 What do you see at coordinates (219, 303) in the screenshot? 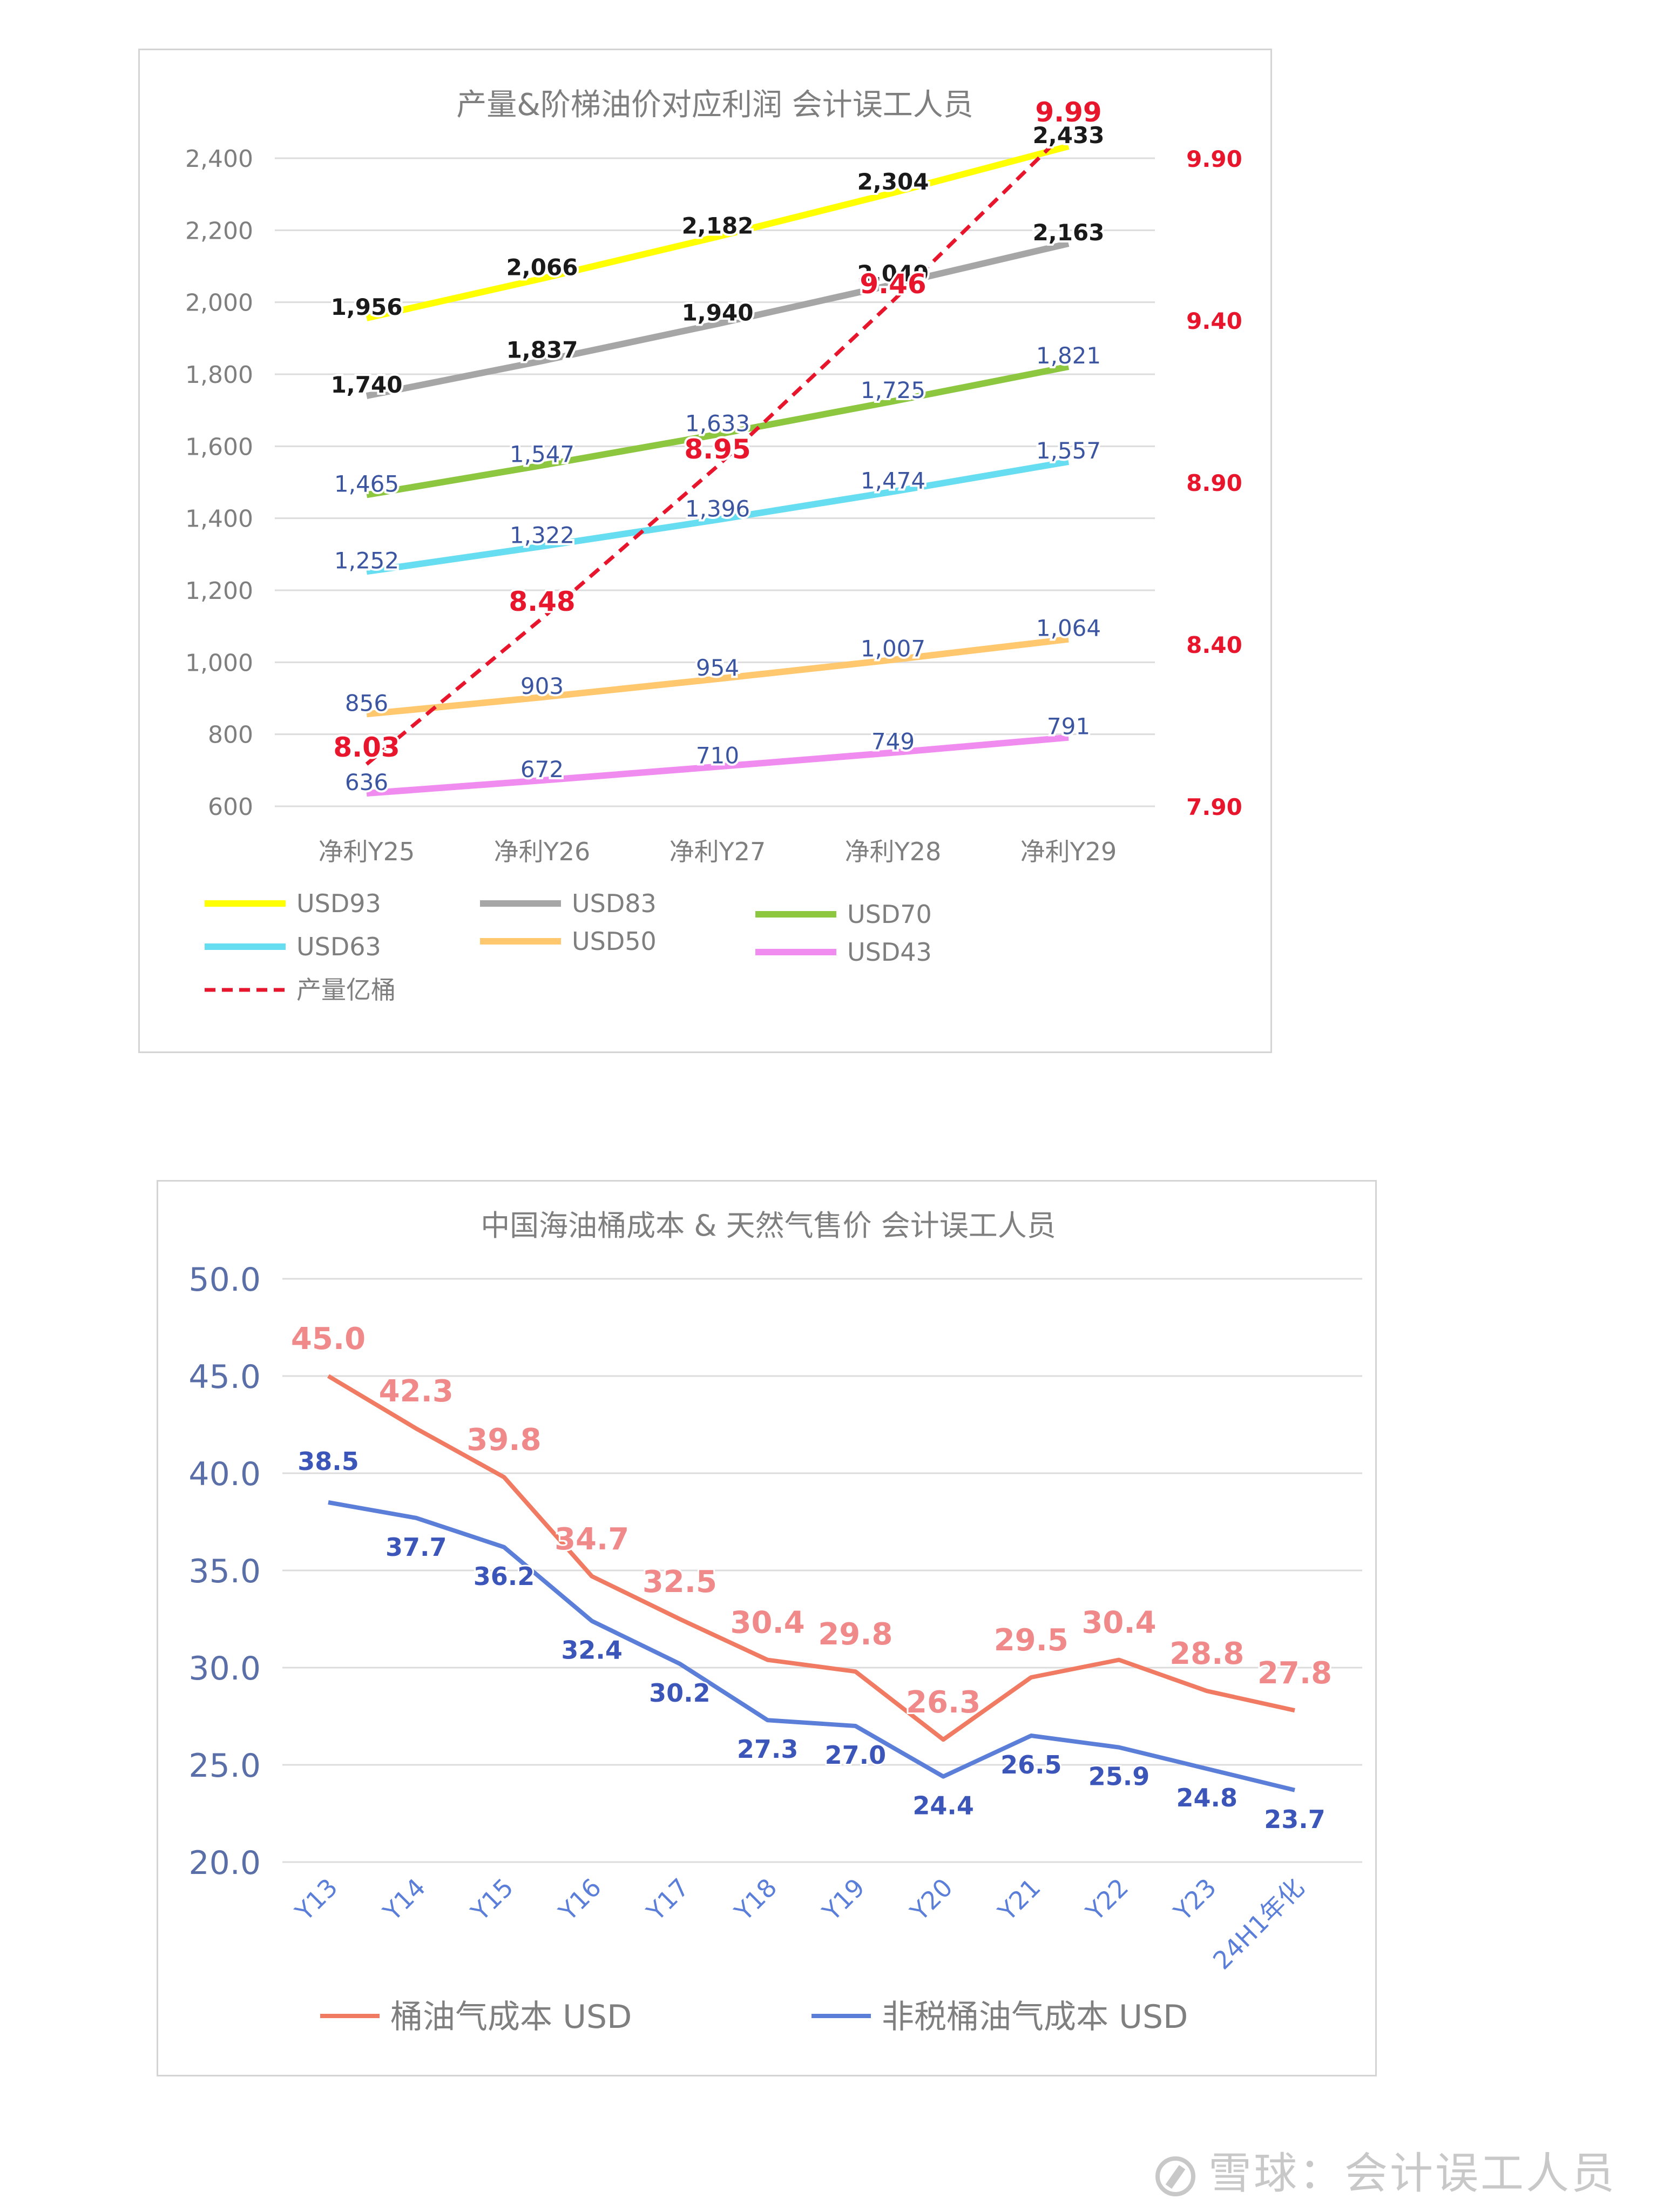
I see `y-left-tick-label: 2,000` at bounding box center [219, 303].